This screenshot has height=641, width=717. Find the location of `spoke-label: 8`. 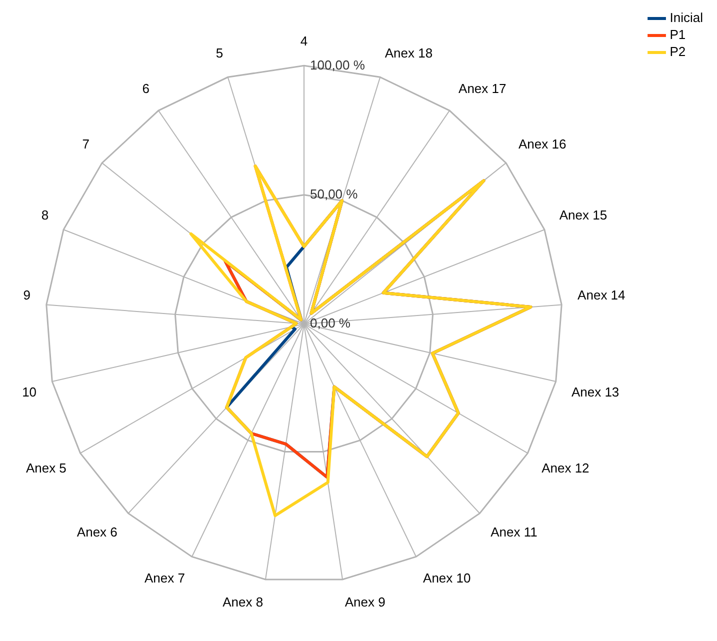

spoke-label: 8 is located at coordinates (45, 215).